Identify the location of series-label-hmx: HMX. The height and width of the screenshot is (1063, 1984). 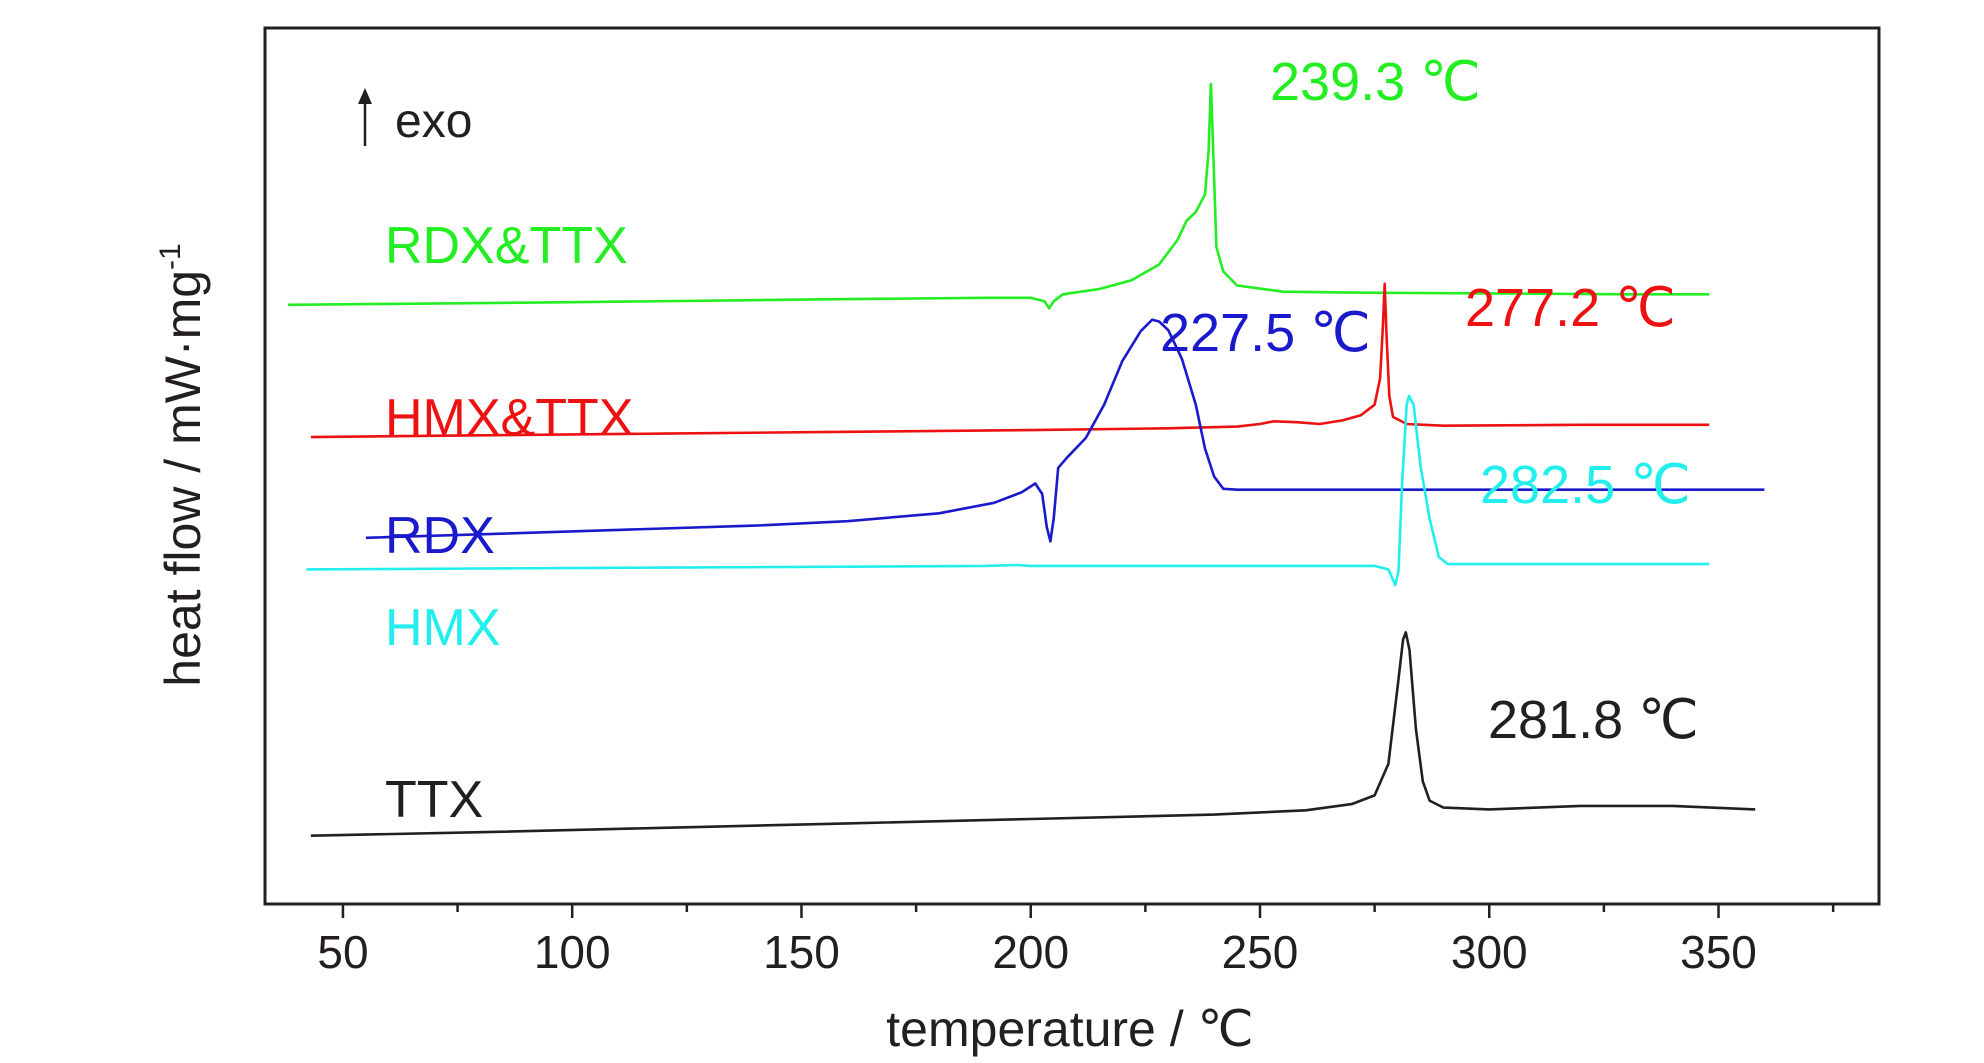
(443, 628).